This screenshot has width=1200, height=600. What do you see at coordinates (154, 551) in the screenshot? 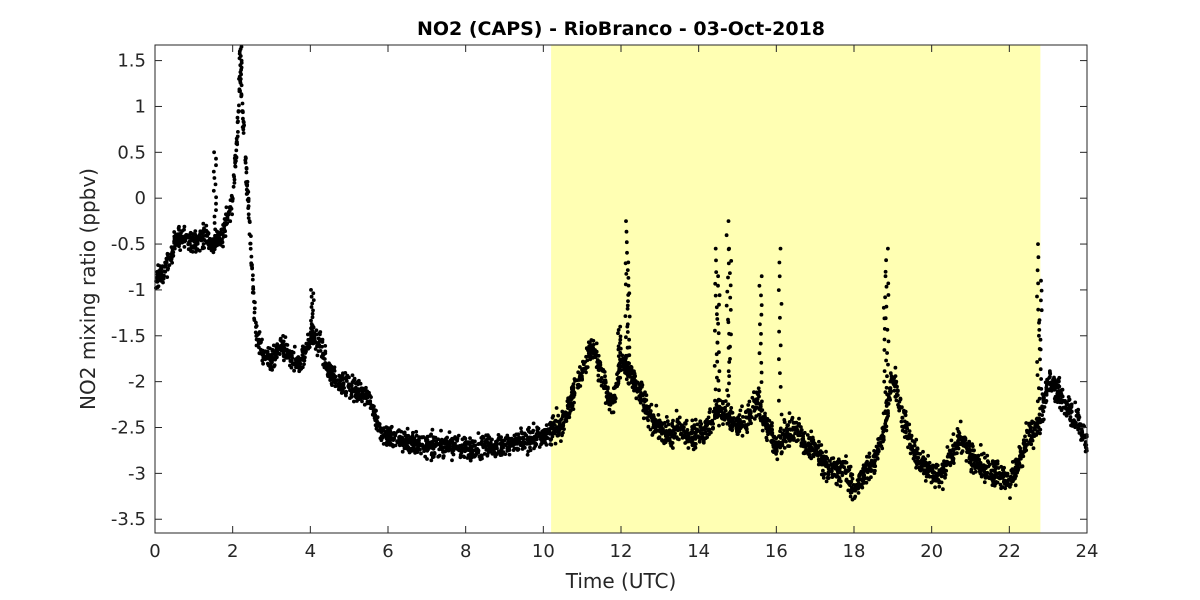
I see `x-tick-label: 0` at bounding box center [154, 551].